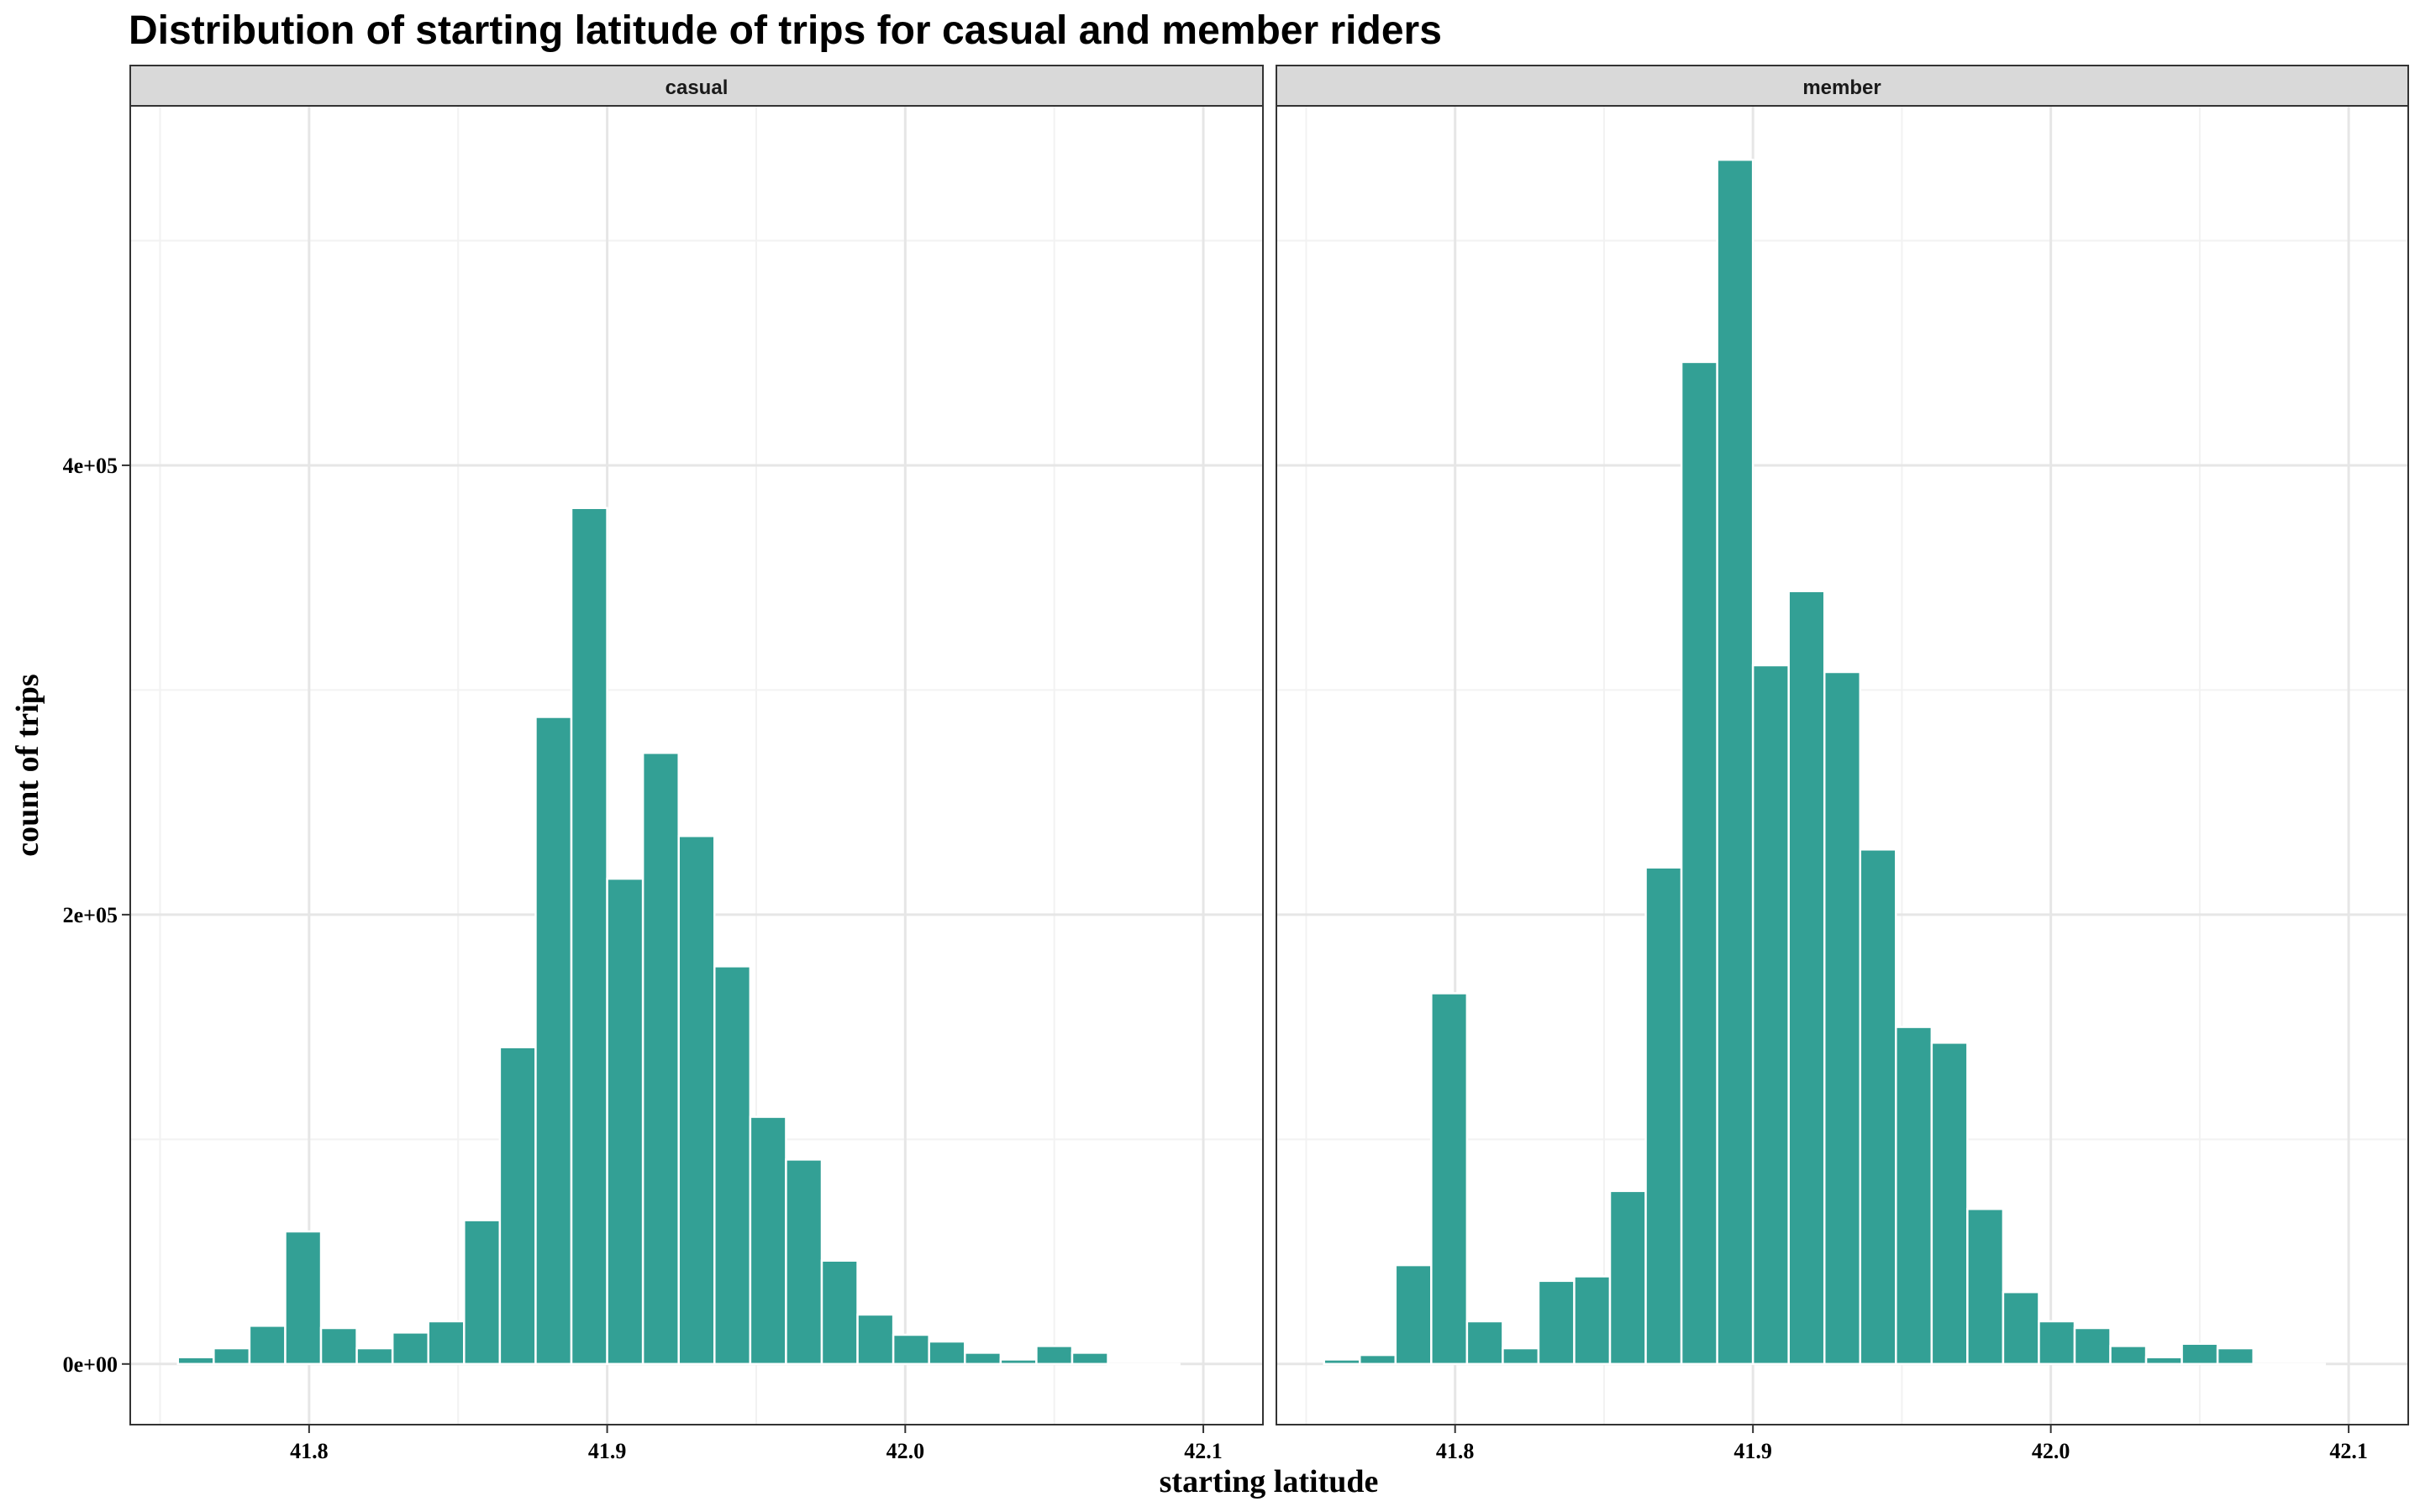  I want to click on strip-member, so click(1843, 86).